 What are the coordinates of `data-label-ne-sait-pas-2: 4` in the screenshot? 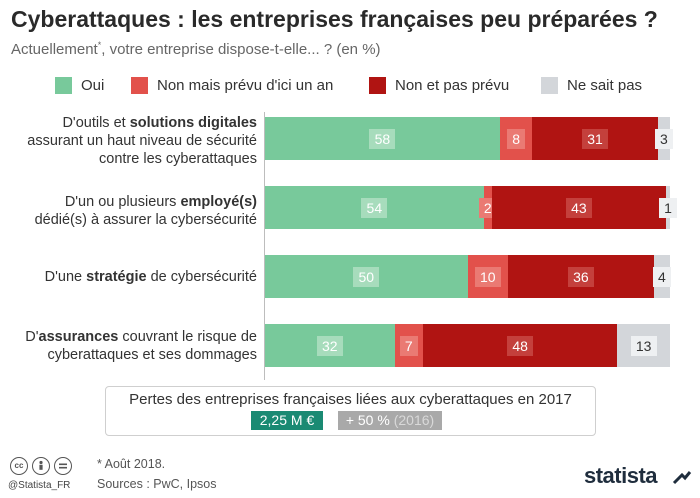 It's located at (661, 276).